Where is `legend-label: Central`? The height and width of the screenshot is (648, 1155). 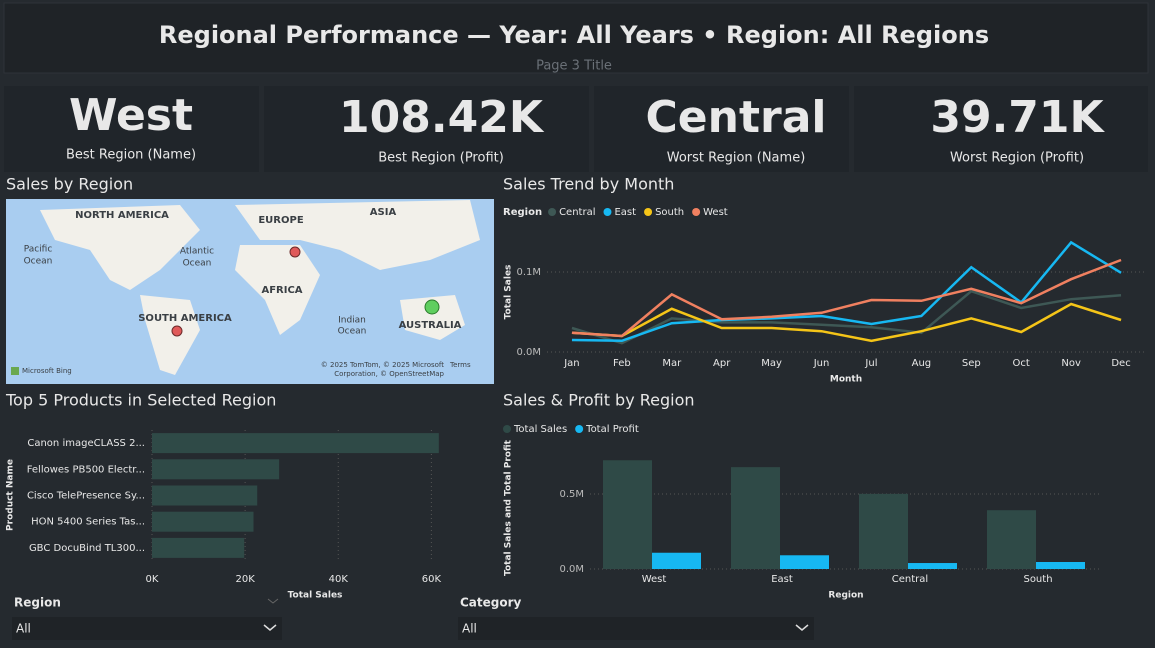 legend-label: Central is located at coordinates (577, 212).